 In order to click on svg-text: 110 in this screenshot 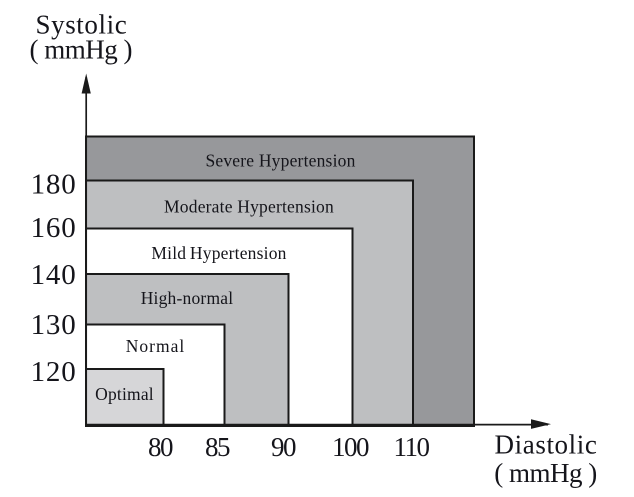, I will do `click(412, 447)`.